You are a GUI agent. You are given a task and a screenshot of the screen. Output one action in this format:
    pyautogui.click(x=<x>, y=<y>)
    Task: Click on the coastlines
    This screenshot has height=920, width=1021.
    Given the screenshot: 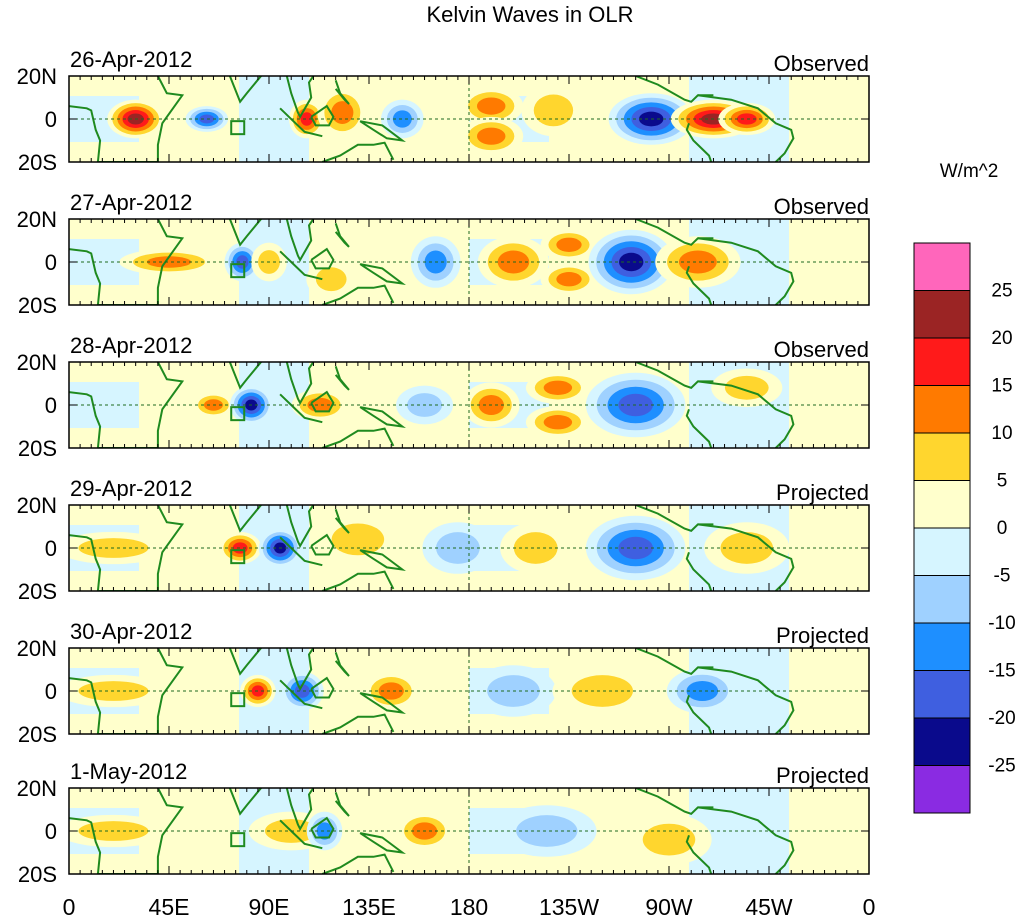 What is the action you would take?
    pyautogui.click(x=432, y=831)
    